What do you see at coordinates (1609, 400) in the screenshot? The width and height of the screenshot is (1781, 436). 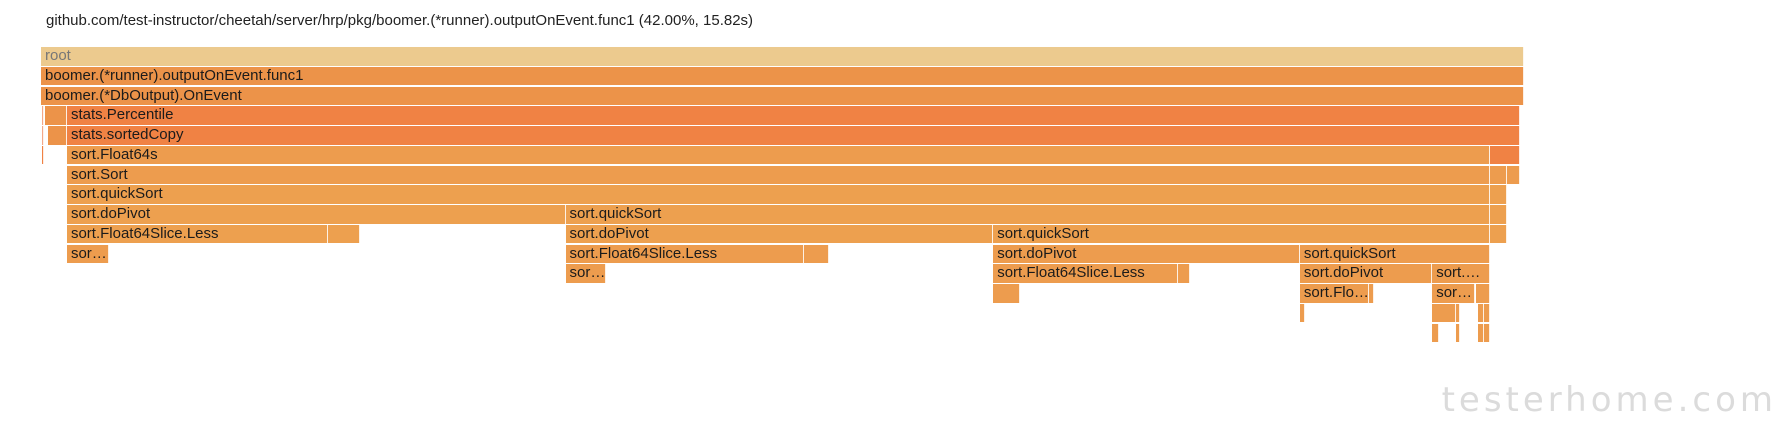 I see `watermark: testerhome.com` at bounding box center [1609, 400].